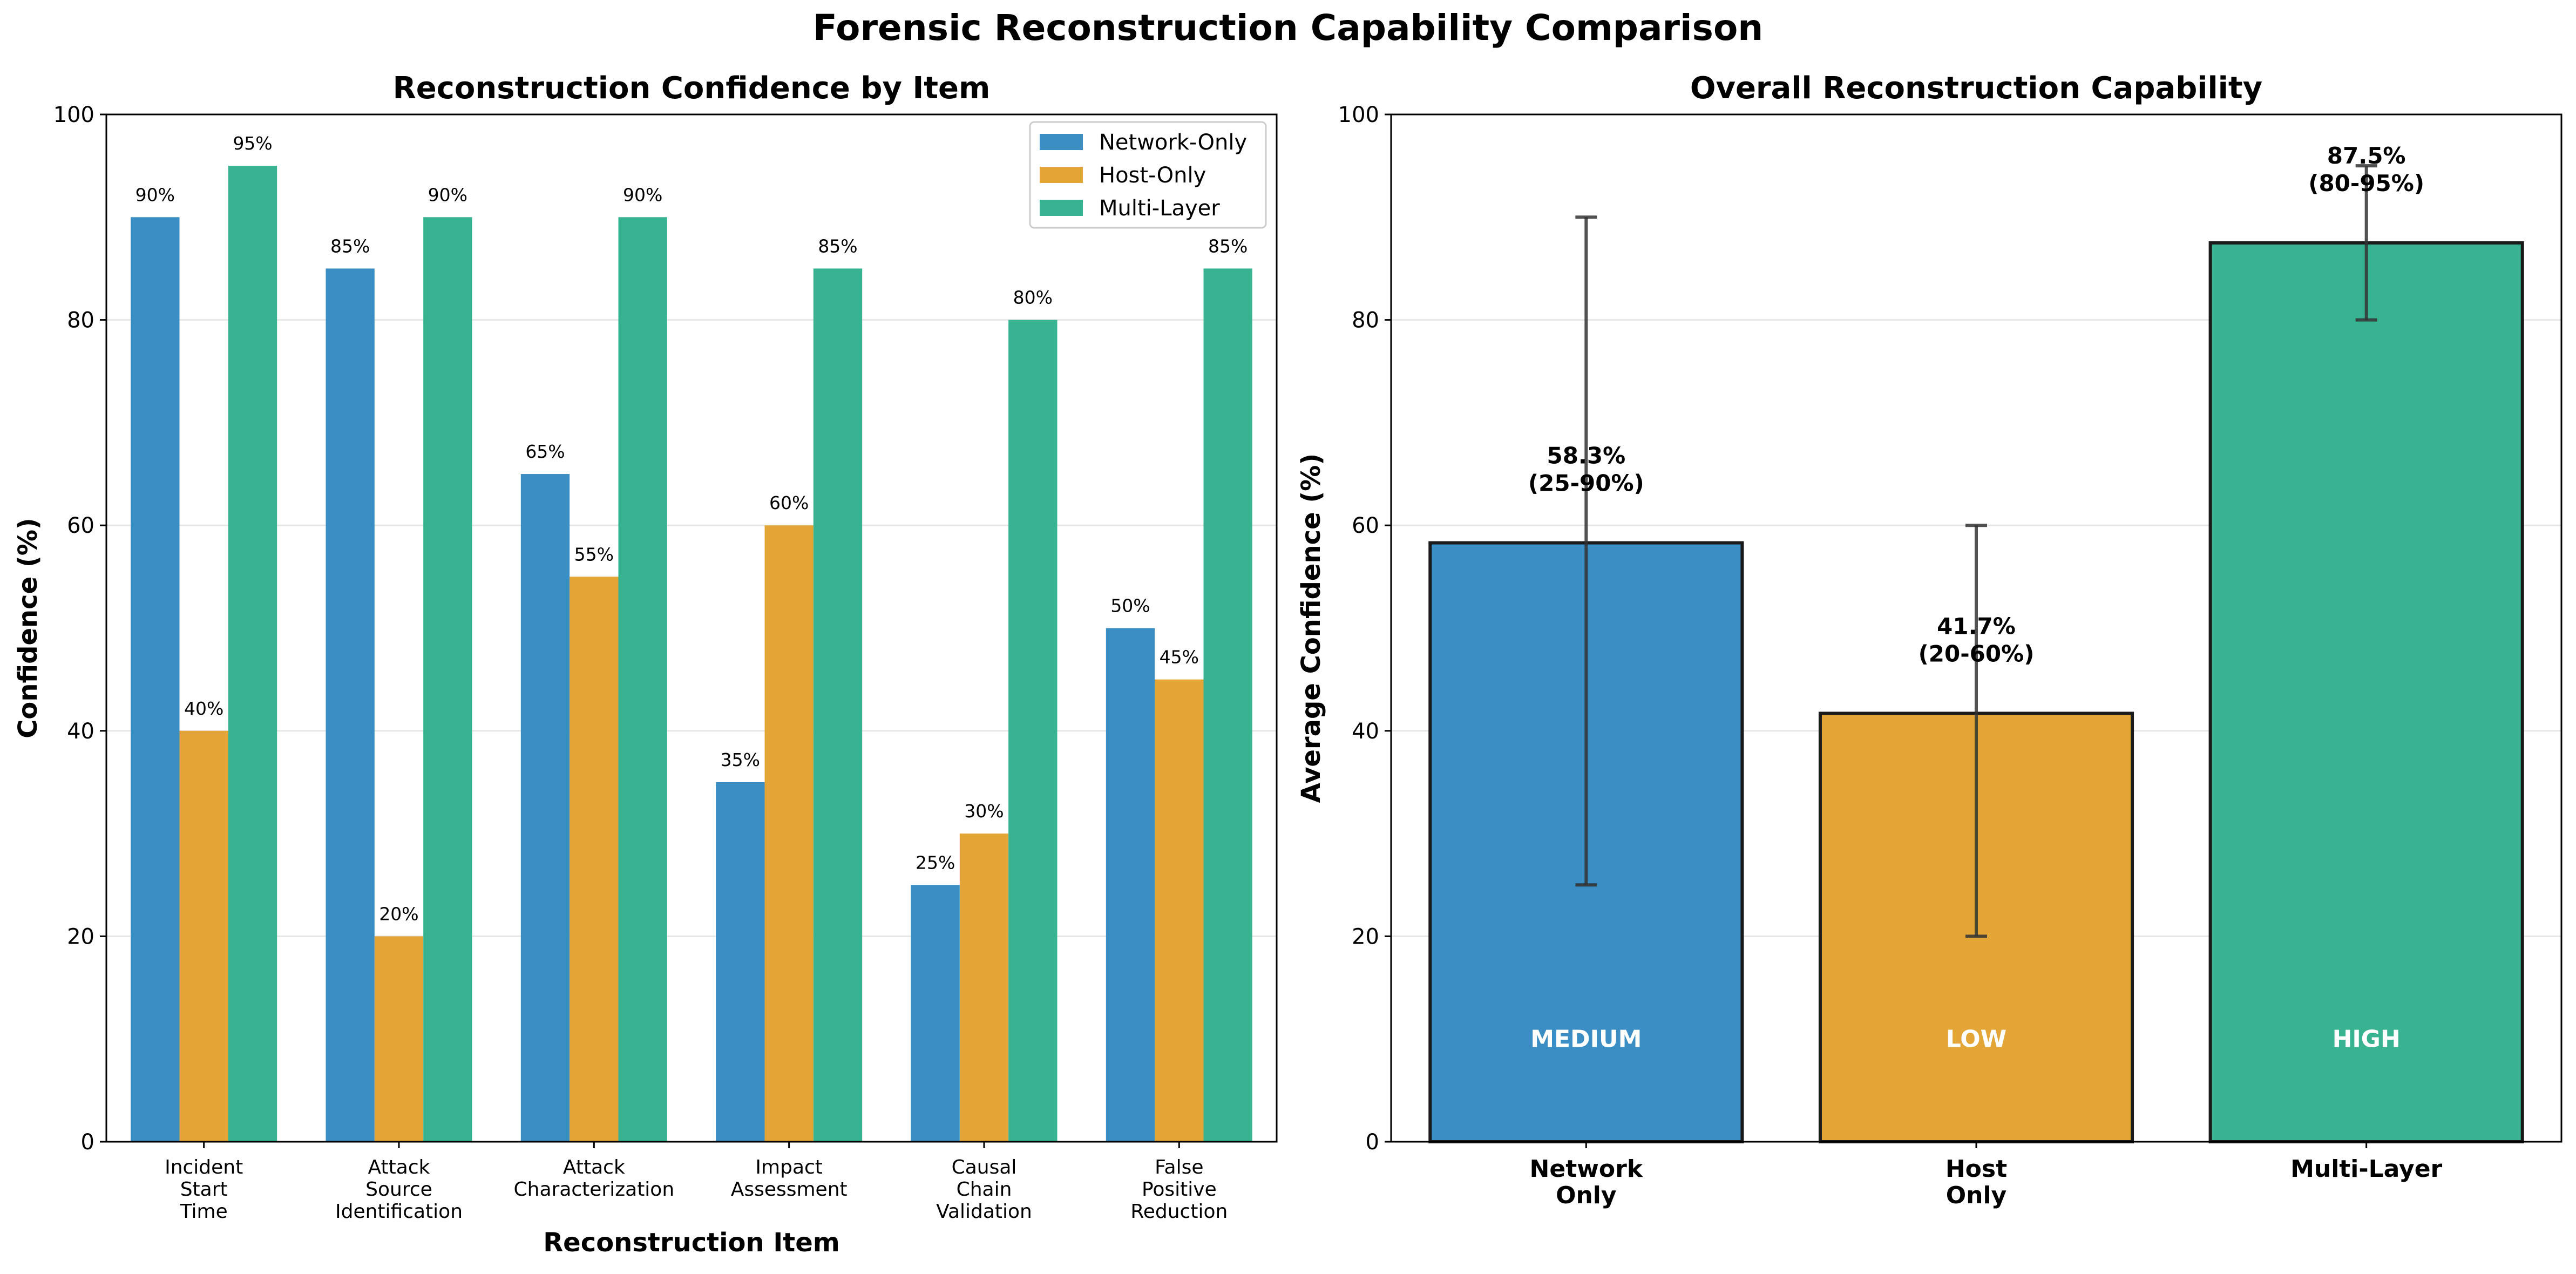  I want to click on x-tick-label: Incident Start Time, so click(204, 1189).